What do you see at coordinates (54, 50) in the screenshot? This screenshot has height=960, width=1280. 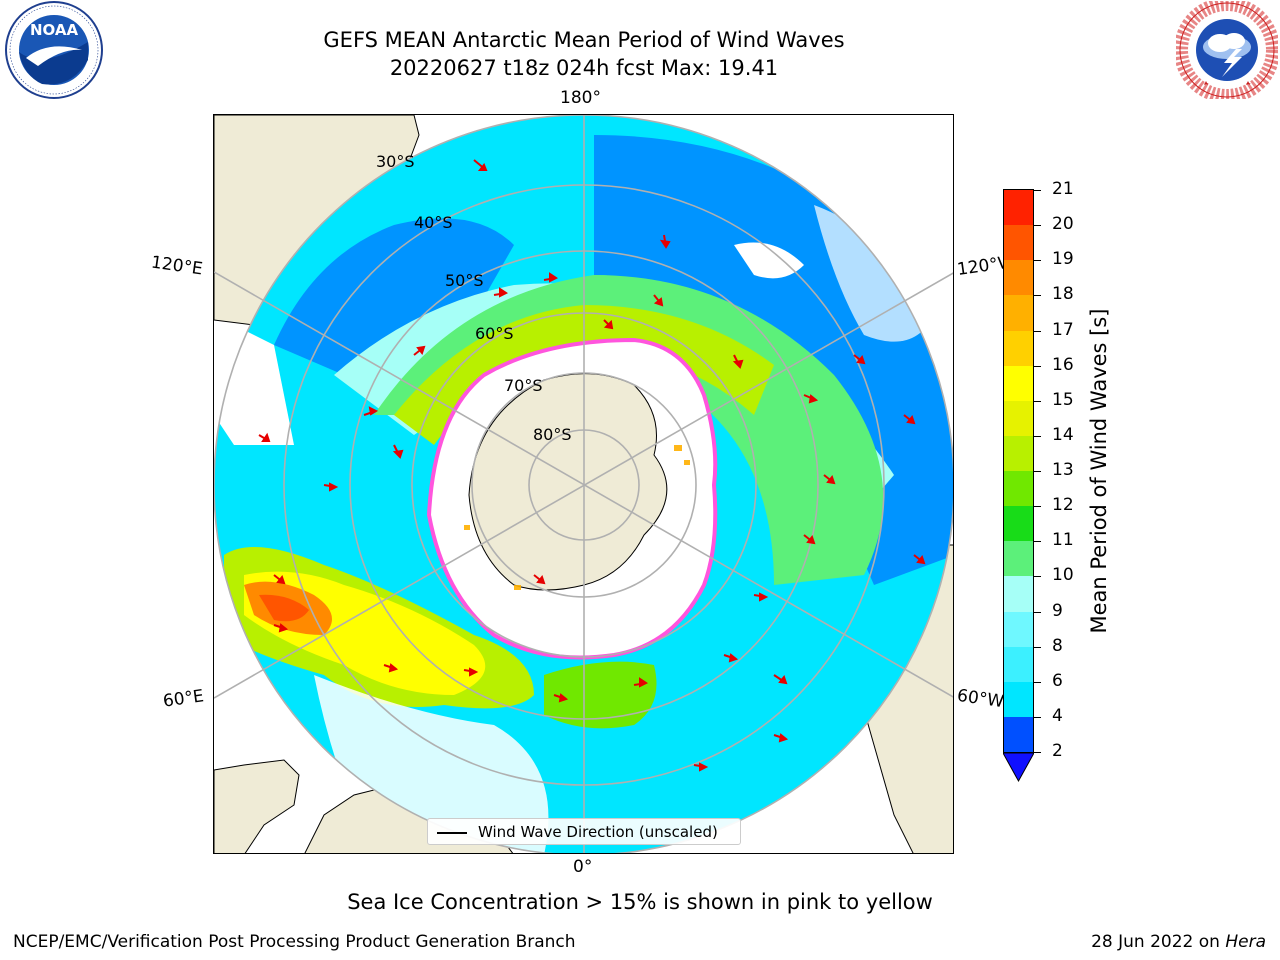 I see `noaa-logo: NOAA` at bounding box center [54, 50].